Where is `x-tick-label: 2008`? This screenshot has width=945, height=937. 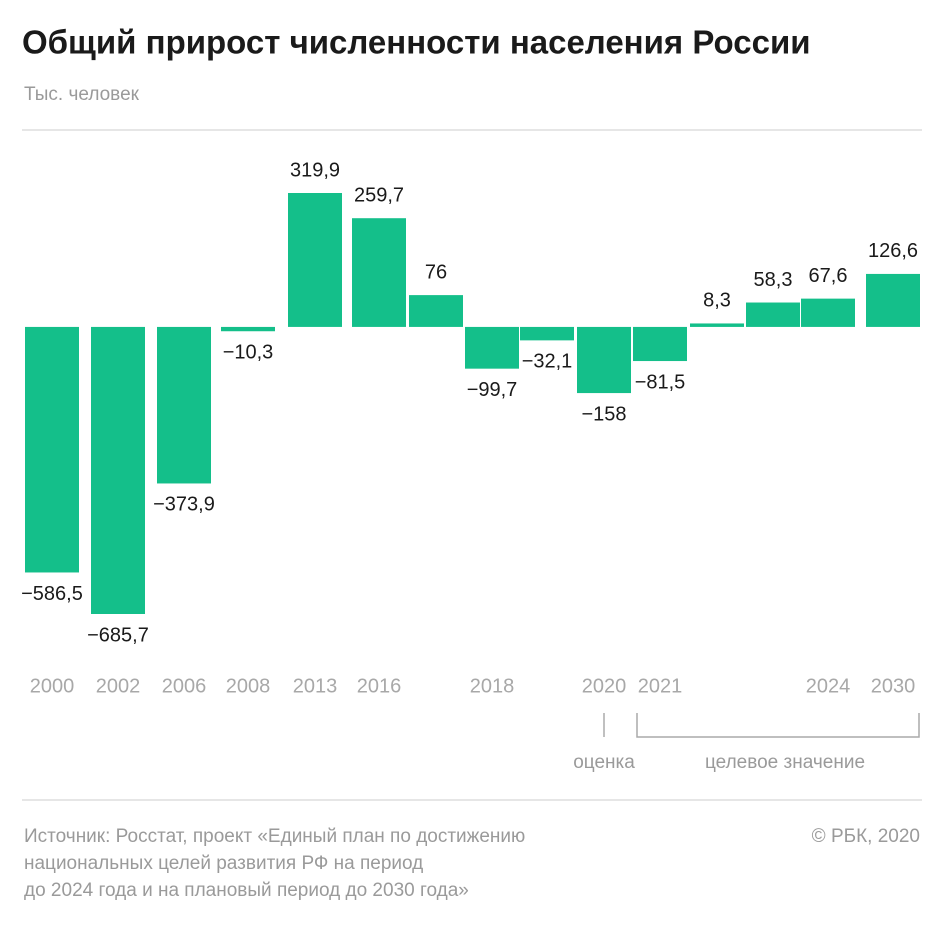
x-tick-label: 2008 is located at coordinates (248, 686).